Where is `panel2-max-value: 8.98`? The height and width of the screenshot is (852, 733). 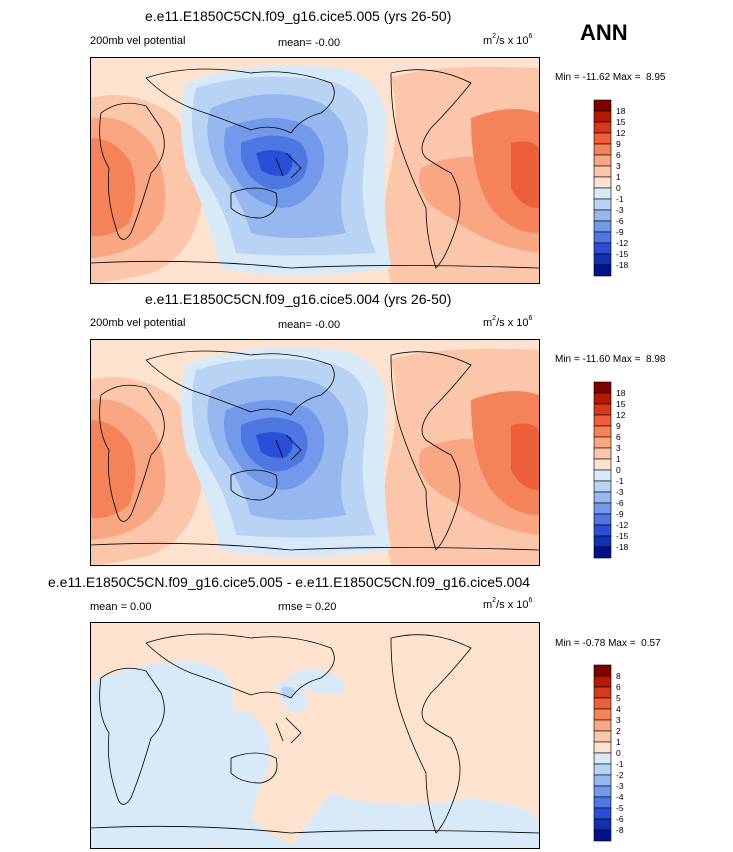 panel2-max-value: 8.98 is located at coordinates (656, 359).